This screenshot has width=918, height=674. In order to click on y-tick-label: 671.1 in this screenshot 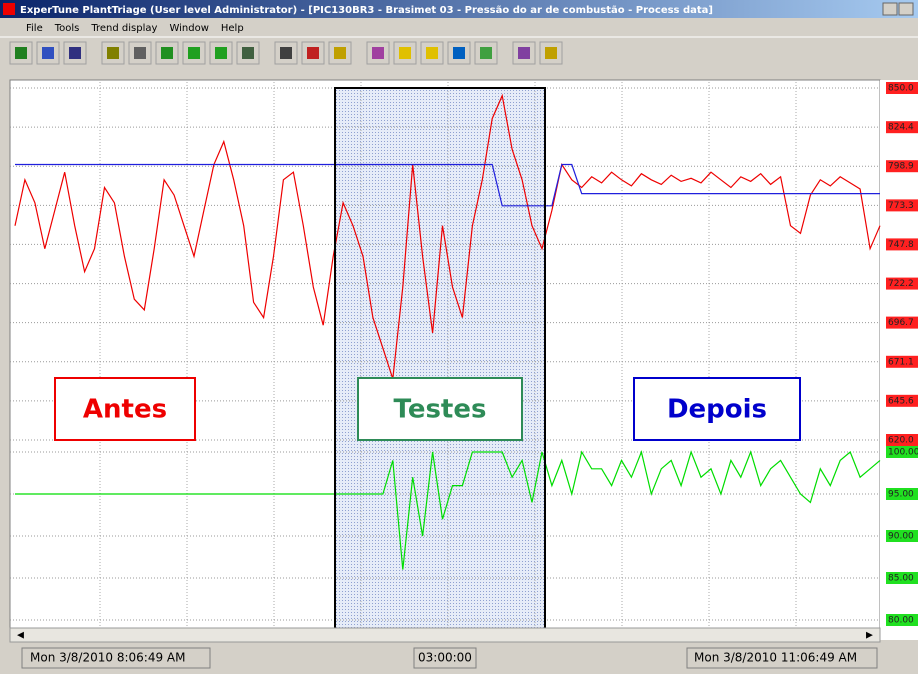, I will do `click(901, 362)`.